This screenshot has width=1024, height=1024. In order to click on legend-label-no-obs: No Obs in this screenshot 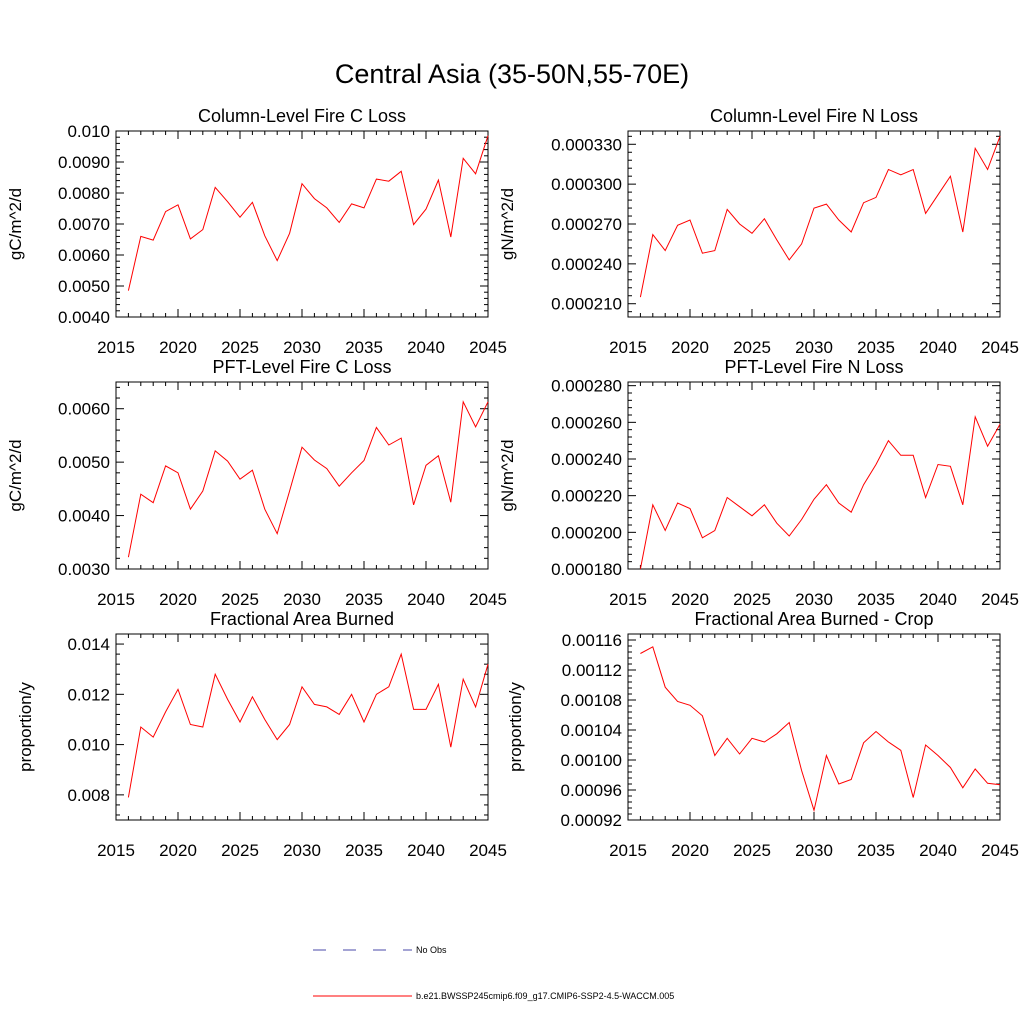, I will do `click(431, 950)`.